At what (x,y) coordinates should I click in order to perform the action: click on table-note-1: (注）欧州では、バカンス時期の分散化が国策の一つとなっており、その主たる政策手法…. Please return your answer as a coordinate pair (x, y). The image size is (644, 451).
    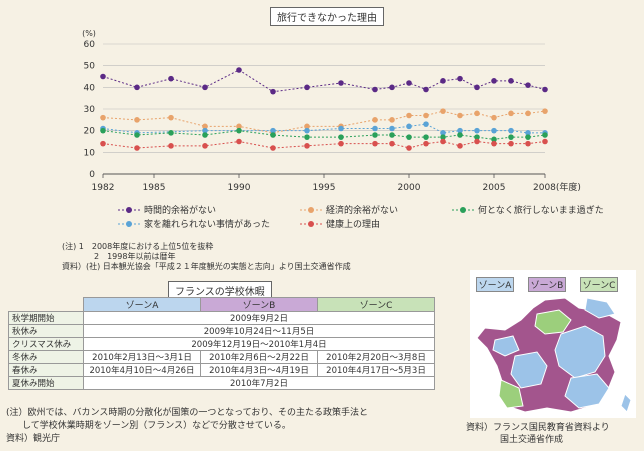
    Looking at the image, I should click on (187, 413).